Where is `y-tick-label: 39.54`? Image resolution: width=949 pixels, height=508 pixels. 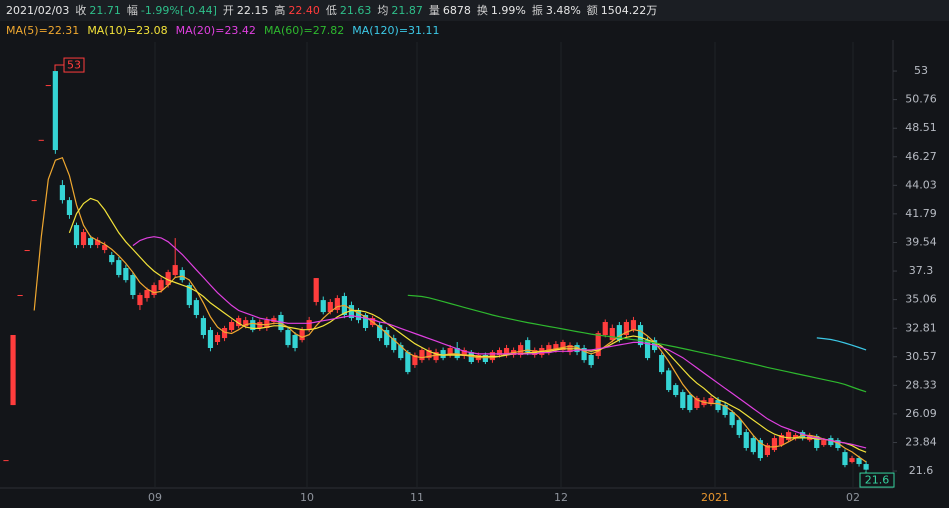
y-tick-label: 39.54 is located at coordinates (921, 242).